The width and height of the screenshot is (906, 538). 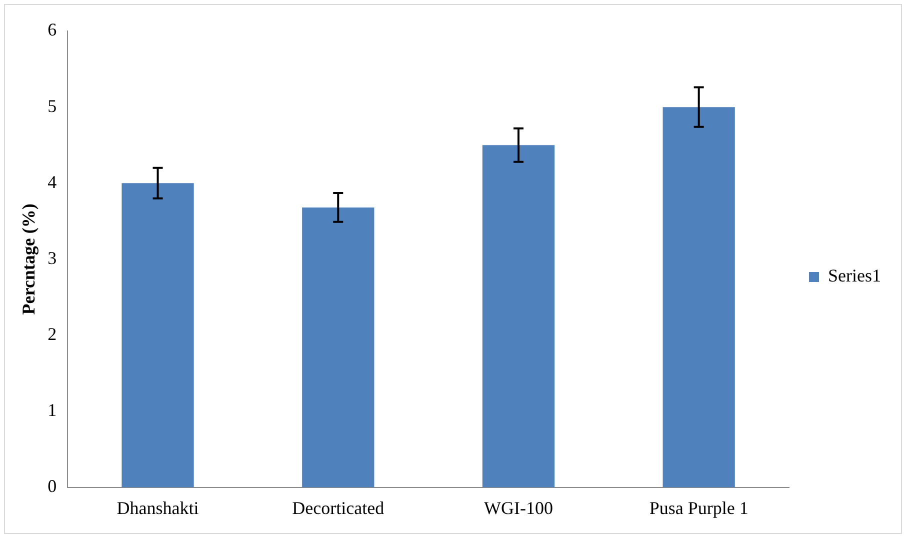 I want to click on y-tick-label: 2, so click(x=52, y=334).